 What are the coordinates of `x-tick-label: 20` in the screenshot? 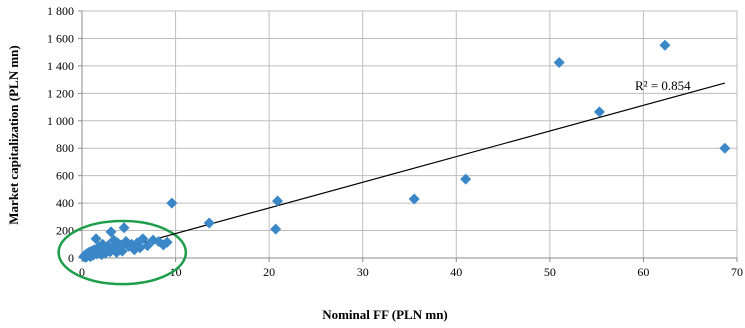 It's located at (269, 272).